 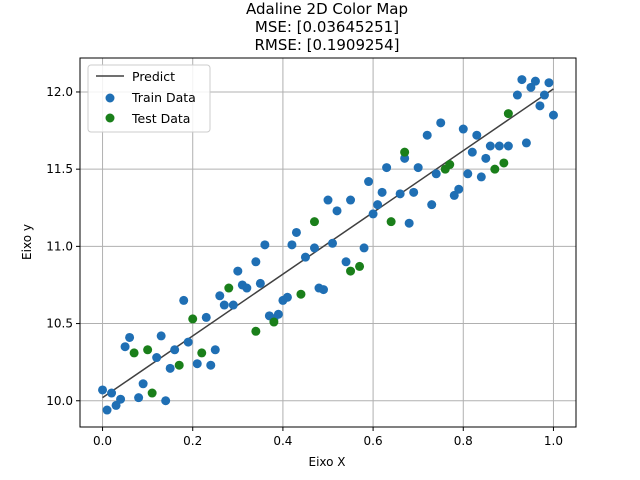 I want to click on x-tick-label: 0.4, so click(x=282, y=441).